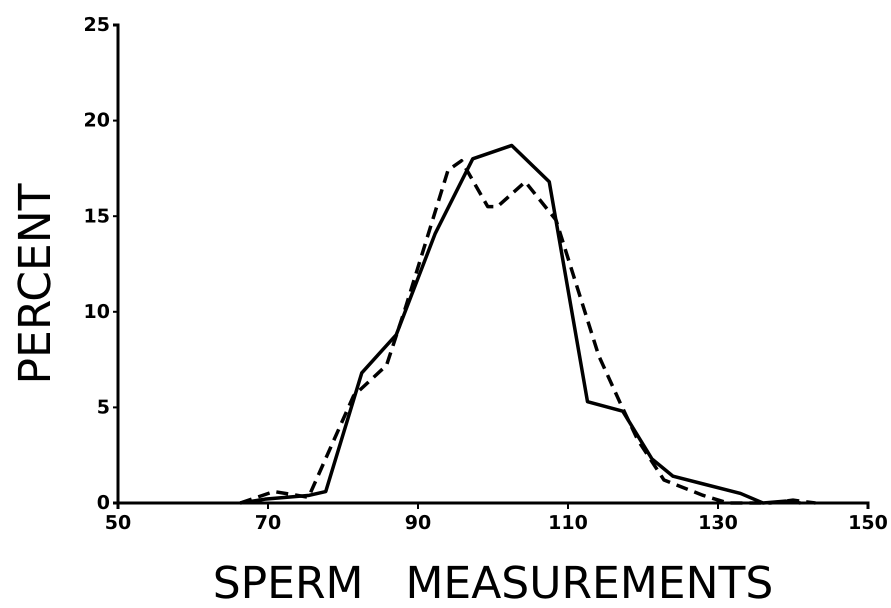  What do you see at coordinates (35, 284) in the screenshot?
I see `y-axis-title: PERCENT` at bounding box center [35, 284].